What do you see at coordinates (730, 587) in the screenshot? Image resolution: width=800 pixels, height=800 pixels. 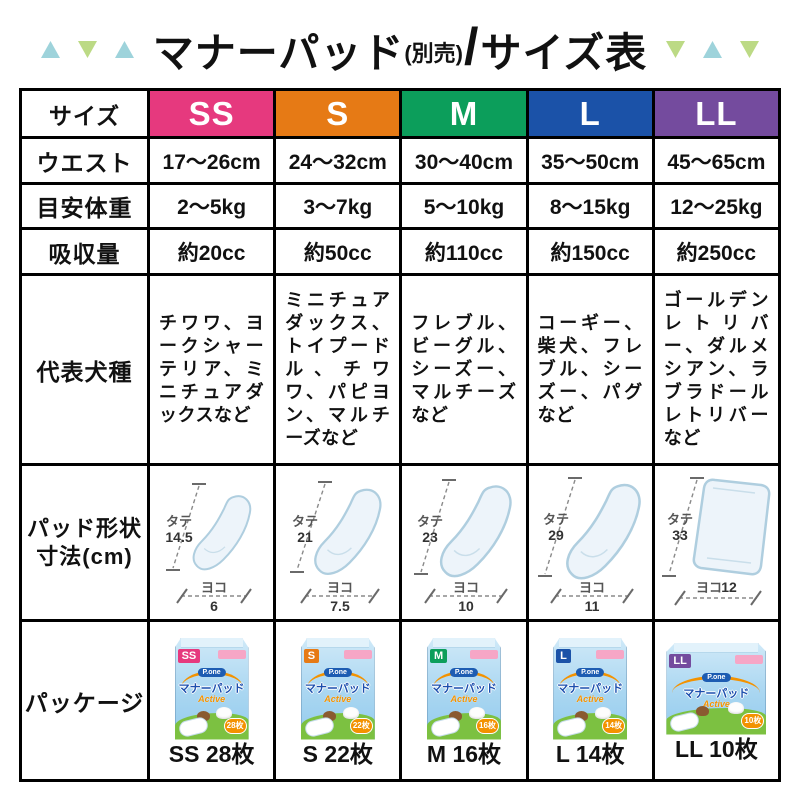 I see `svg-text: 12` at bounding box center [730, 587].